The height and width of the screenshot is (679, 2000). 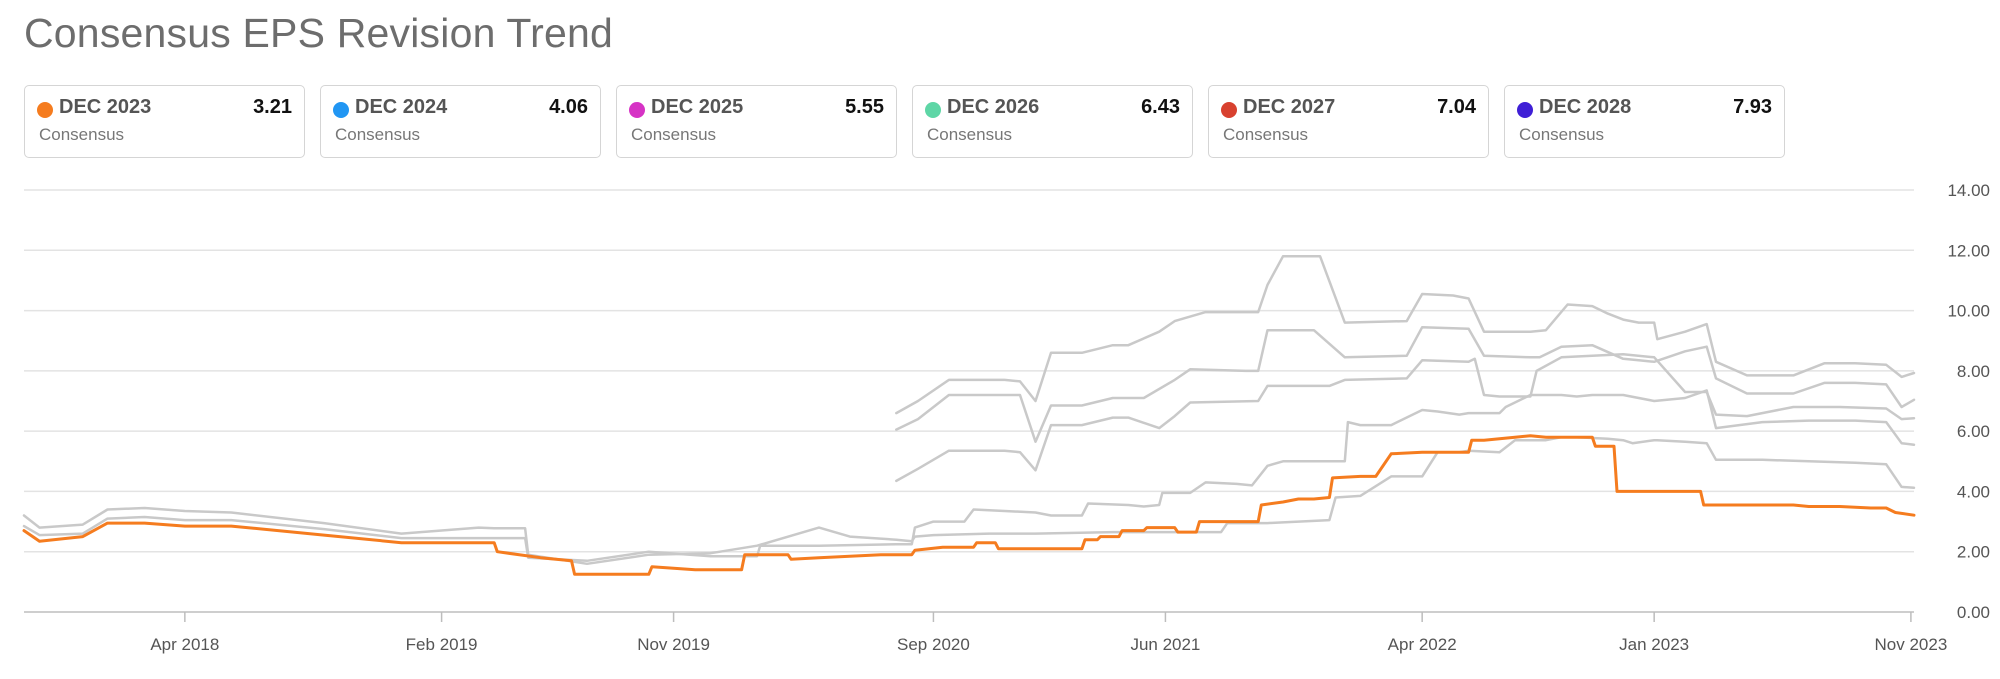 What do you see at coordinates (1911, 644) in the screenshot?
I see `x-tick-label: Nov 2023` at bounding box center [1911, 644].